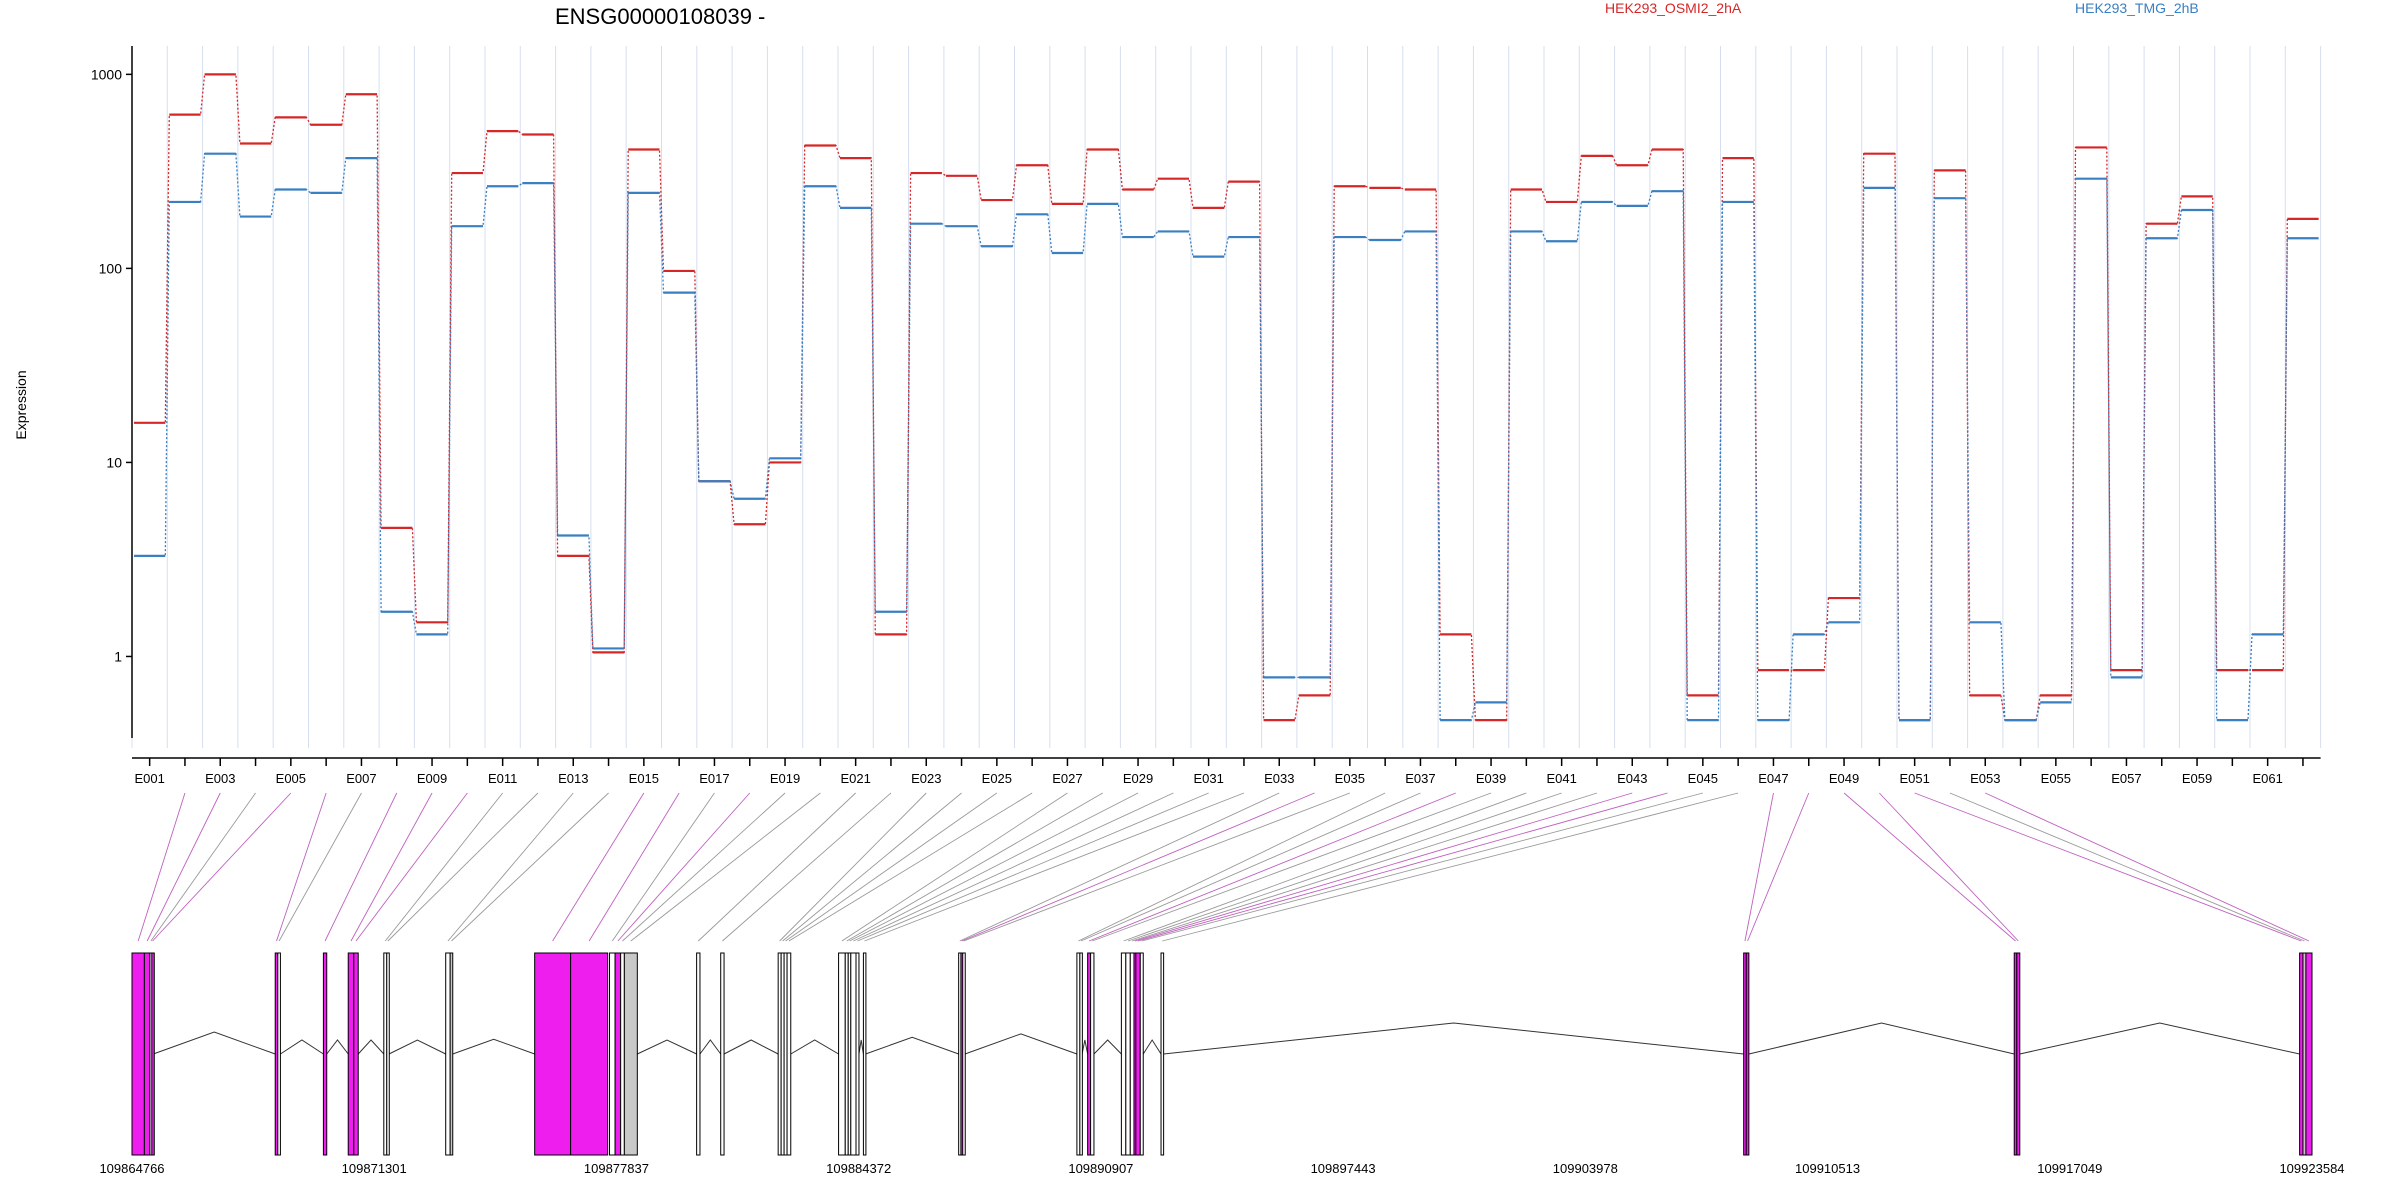  Describe the element at coordinates (374, 1168) in the screenshot. I see `genomic-tick-label: 109871301` at that location.